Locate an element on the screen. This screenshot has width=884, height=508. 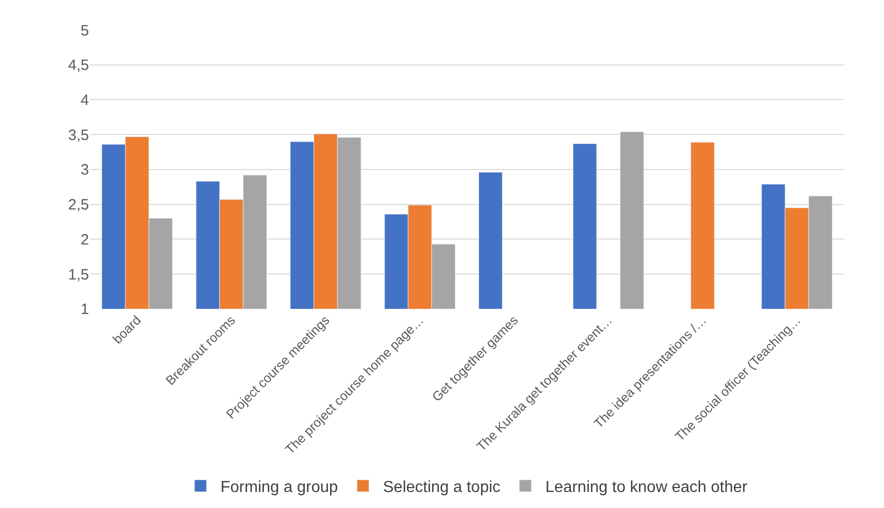
y-tick-label: 3,5 is located at coordinates (78, 135).